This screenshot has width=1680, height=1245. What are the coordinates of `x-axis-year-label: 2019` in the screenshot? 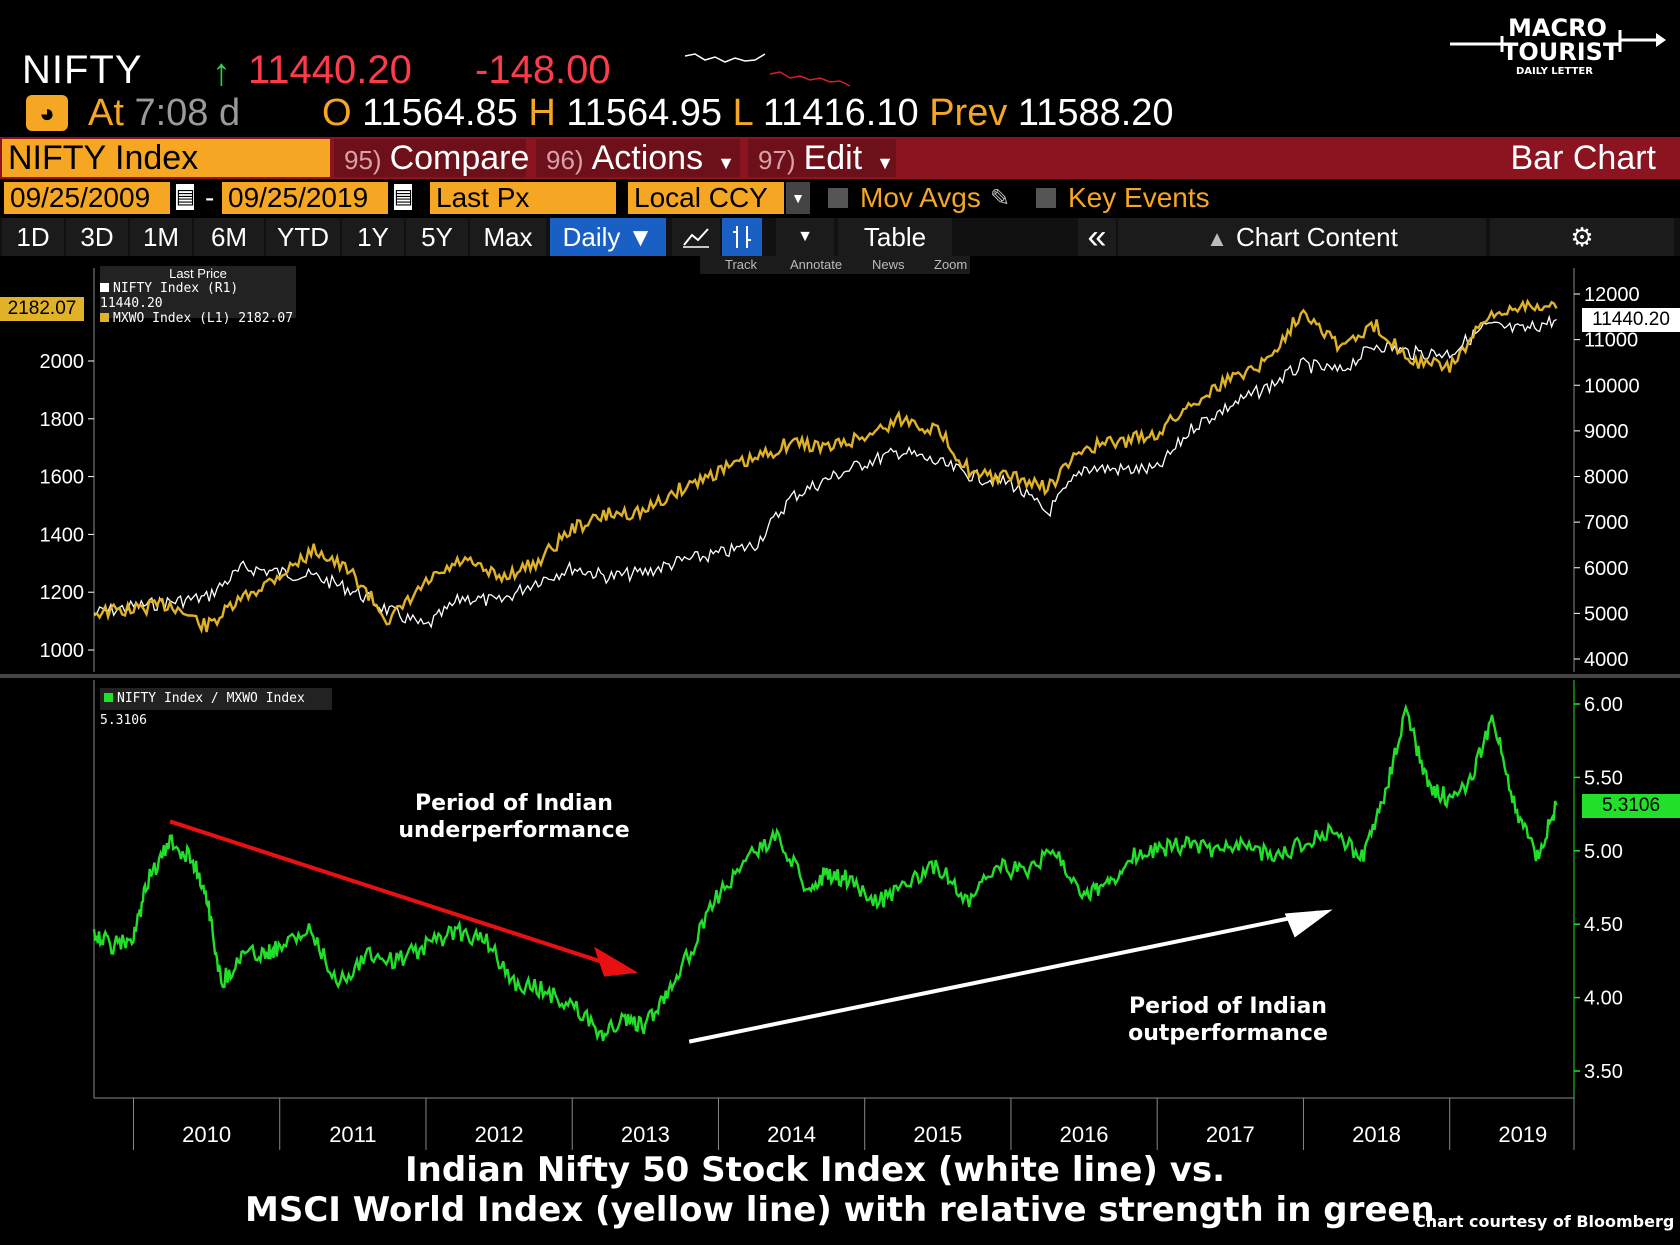 It's located at (1523, 1134).